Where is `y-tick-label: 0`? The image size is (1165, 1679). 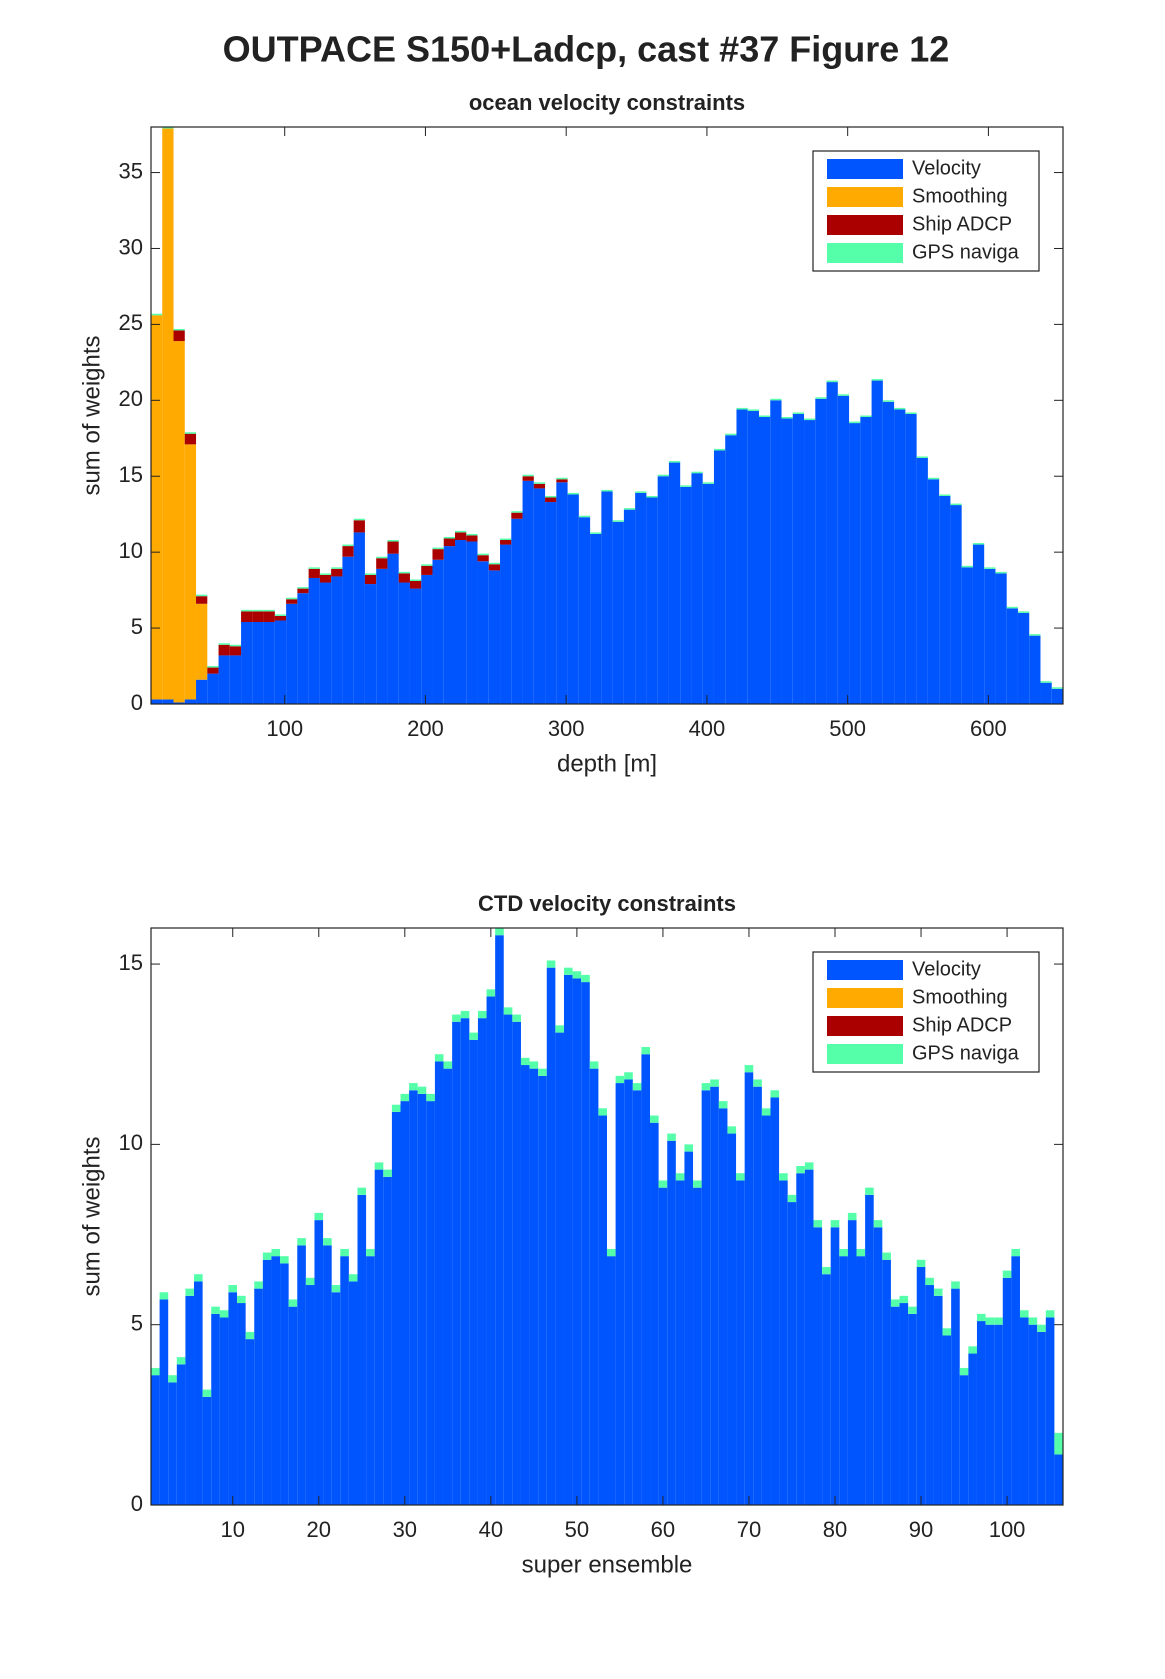 y-tick-label: 0 is located at coordinates (137, 702).